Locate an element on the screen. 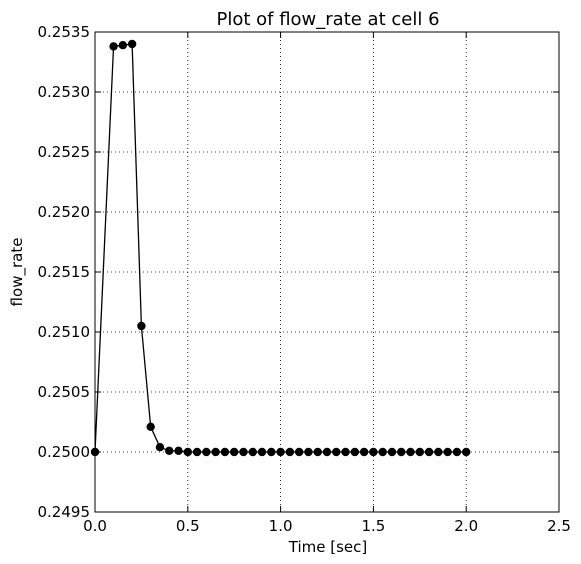  x-tick-label: 1.0 is located at coordinates (281, 526).